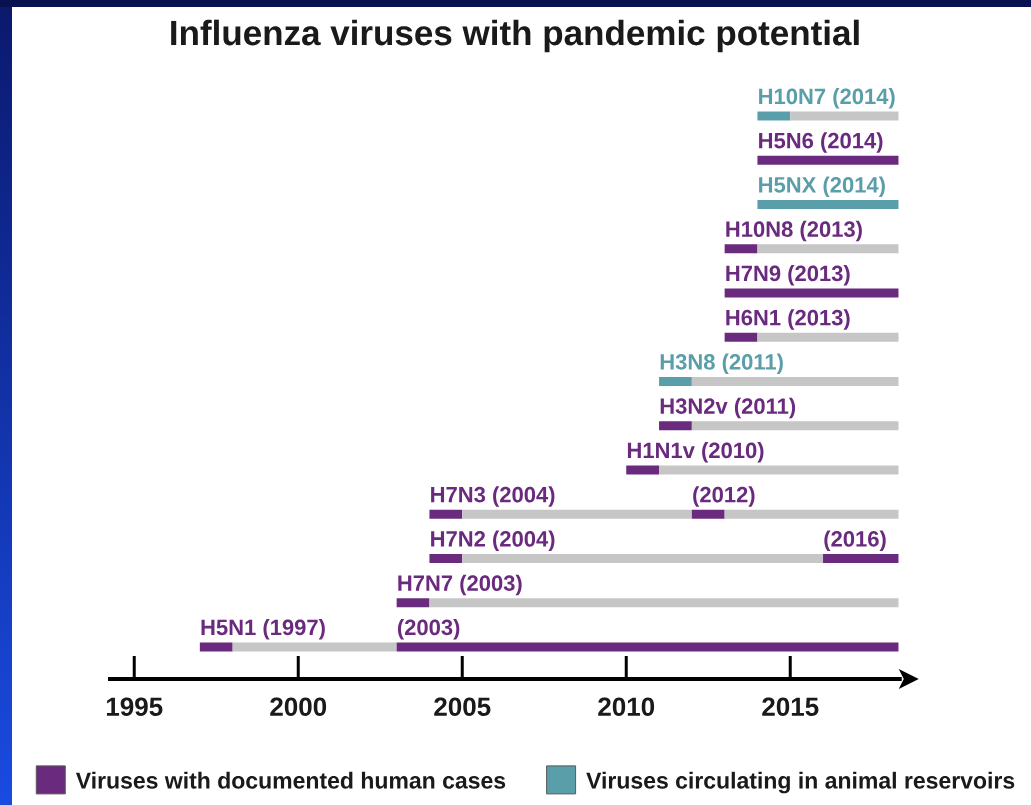 This screenshot has height=805, width=1031. I want to click on y-tick-label: H6N1 (2013), so click(788, 319).